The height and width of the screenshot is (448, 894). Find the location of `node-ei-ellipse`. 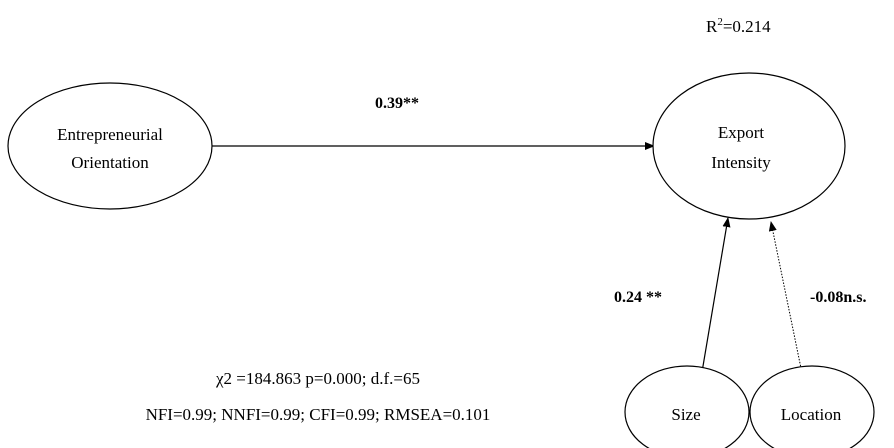

node-ei-ellipse is located at coordinates (749, 146).